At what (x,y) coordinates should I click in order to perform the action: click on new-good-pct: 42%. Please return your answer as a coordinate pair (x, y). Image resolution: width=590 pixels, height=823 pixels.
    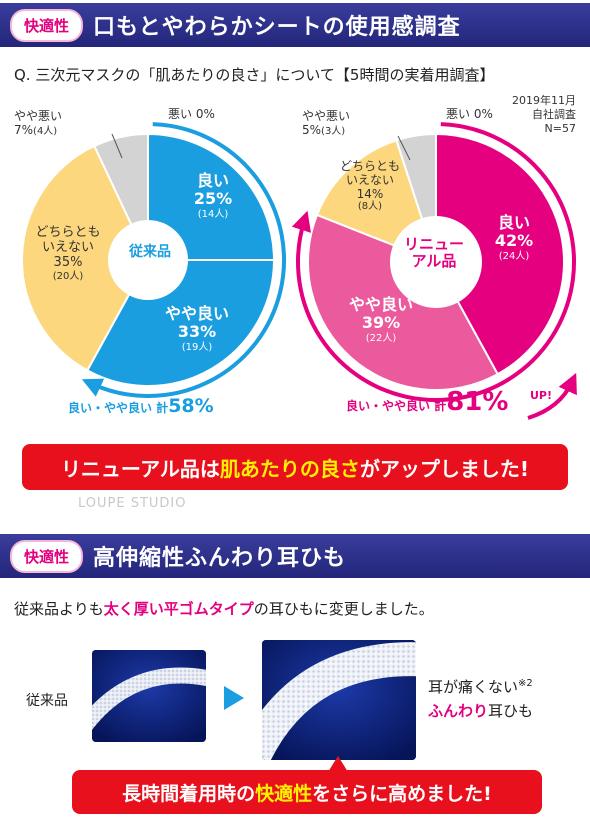
    Looking at the image, I should click on (514, 241).